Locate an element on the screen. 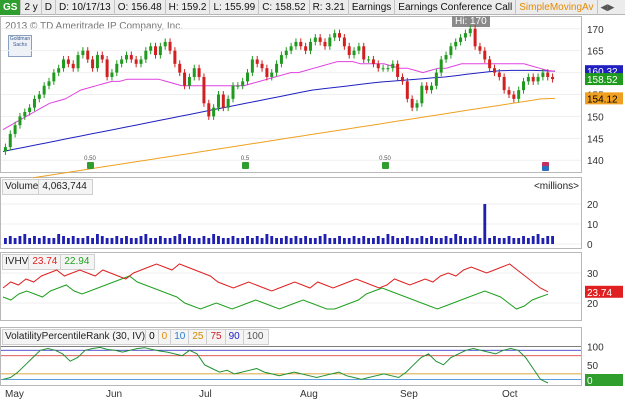 This screenshot has width=625, height=401. period-selector: 2 y is located at coordinates (31, 7).